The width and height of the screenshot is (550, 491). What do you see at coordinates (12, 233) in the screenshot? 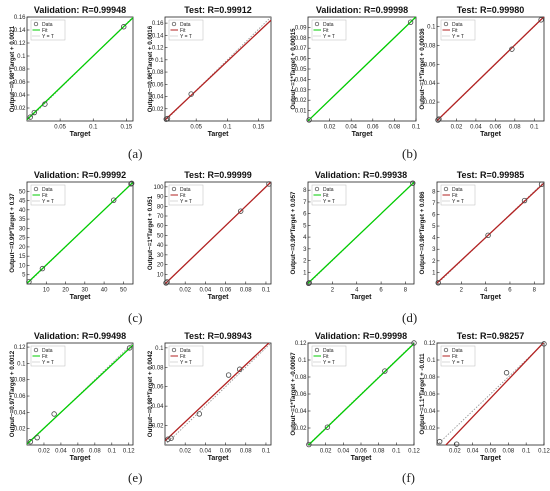
I see `y-axis-label: Output~=0.99*Target + 0.37` at bounding box center [12, 233].